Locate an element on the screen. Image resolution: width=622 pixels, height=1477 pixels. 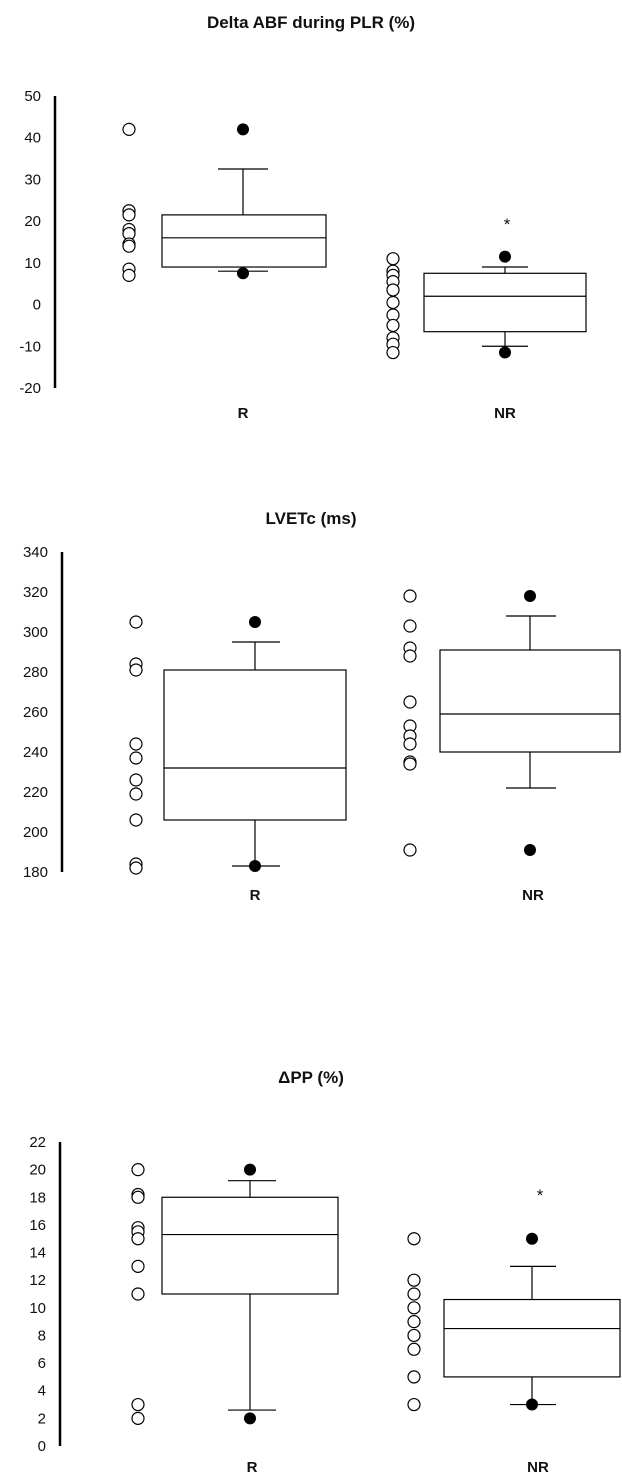
y-tick-label: 22 is located at coordinates (37, 1142).